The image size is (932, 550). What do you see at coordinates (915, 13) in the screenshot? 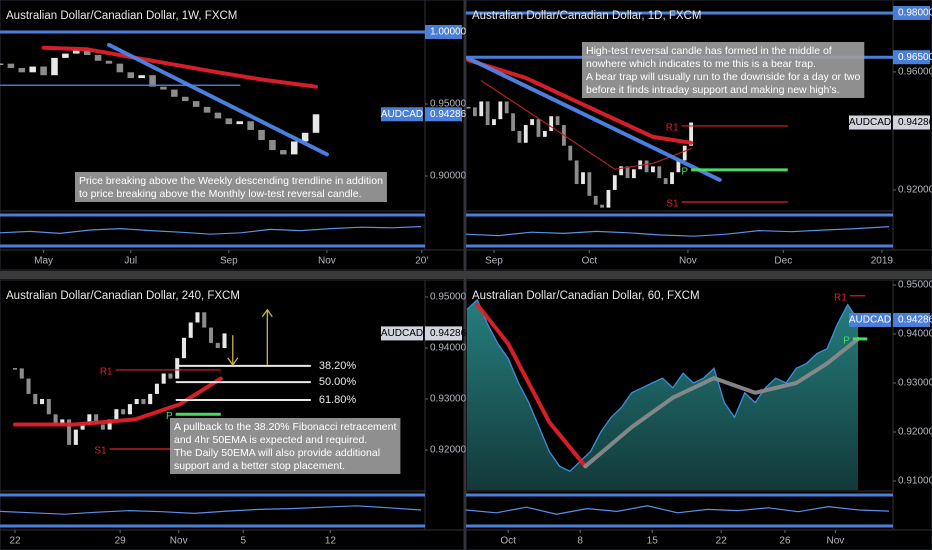
I see `level-label: 0.98000` at bounding box center [915, 13].